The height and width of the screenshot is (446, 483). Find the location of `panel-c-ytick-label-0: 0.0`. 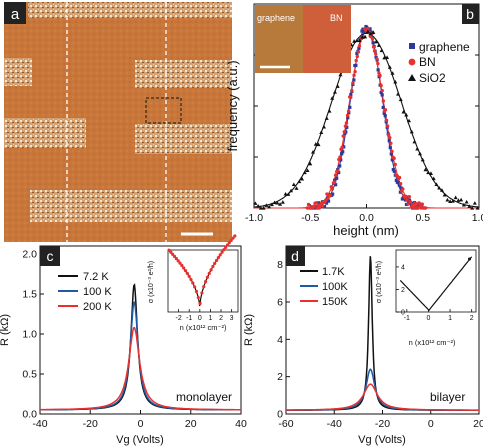

panel-c-ytick-label-0: 0.0 is located at coordinates (29, 415).